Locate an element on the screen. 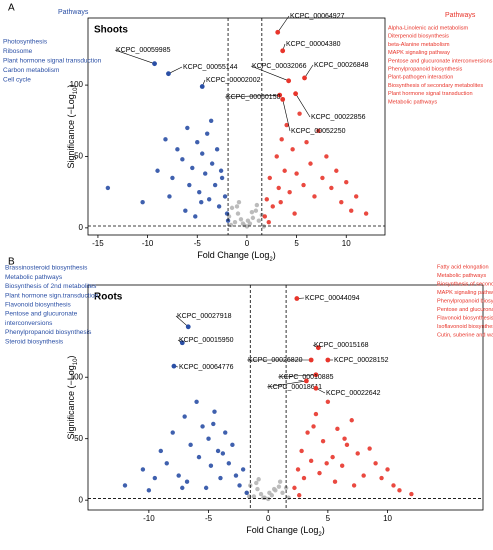 The width and height of the screenshot is (493, 550). pathway-item: Diterpenoid biosynthesis is located at coordinates (418, 37).